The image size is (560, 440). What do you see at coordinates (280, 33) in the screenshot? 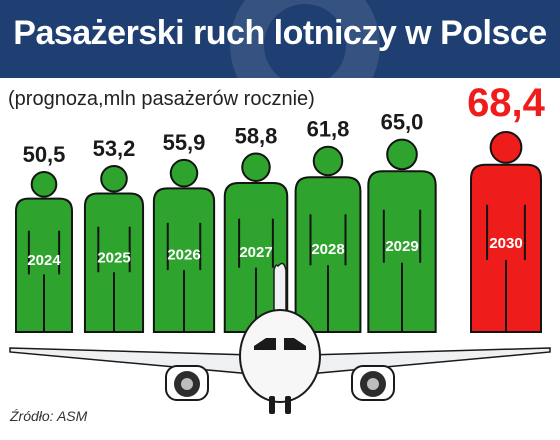
I see `page-title: Pasażerski ruch lotniczy w Polsce` at bounding box center [280, 33].